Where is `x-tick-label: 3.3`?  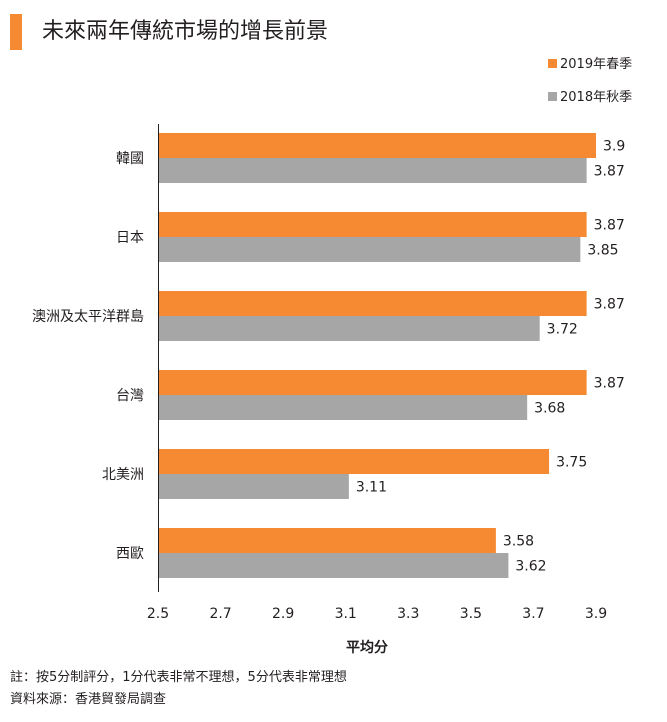 x-tick-label: 3.3 is located at coordinates (408, 614).